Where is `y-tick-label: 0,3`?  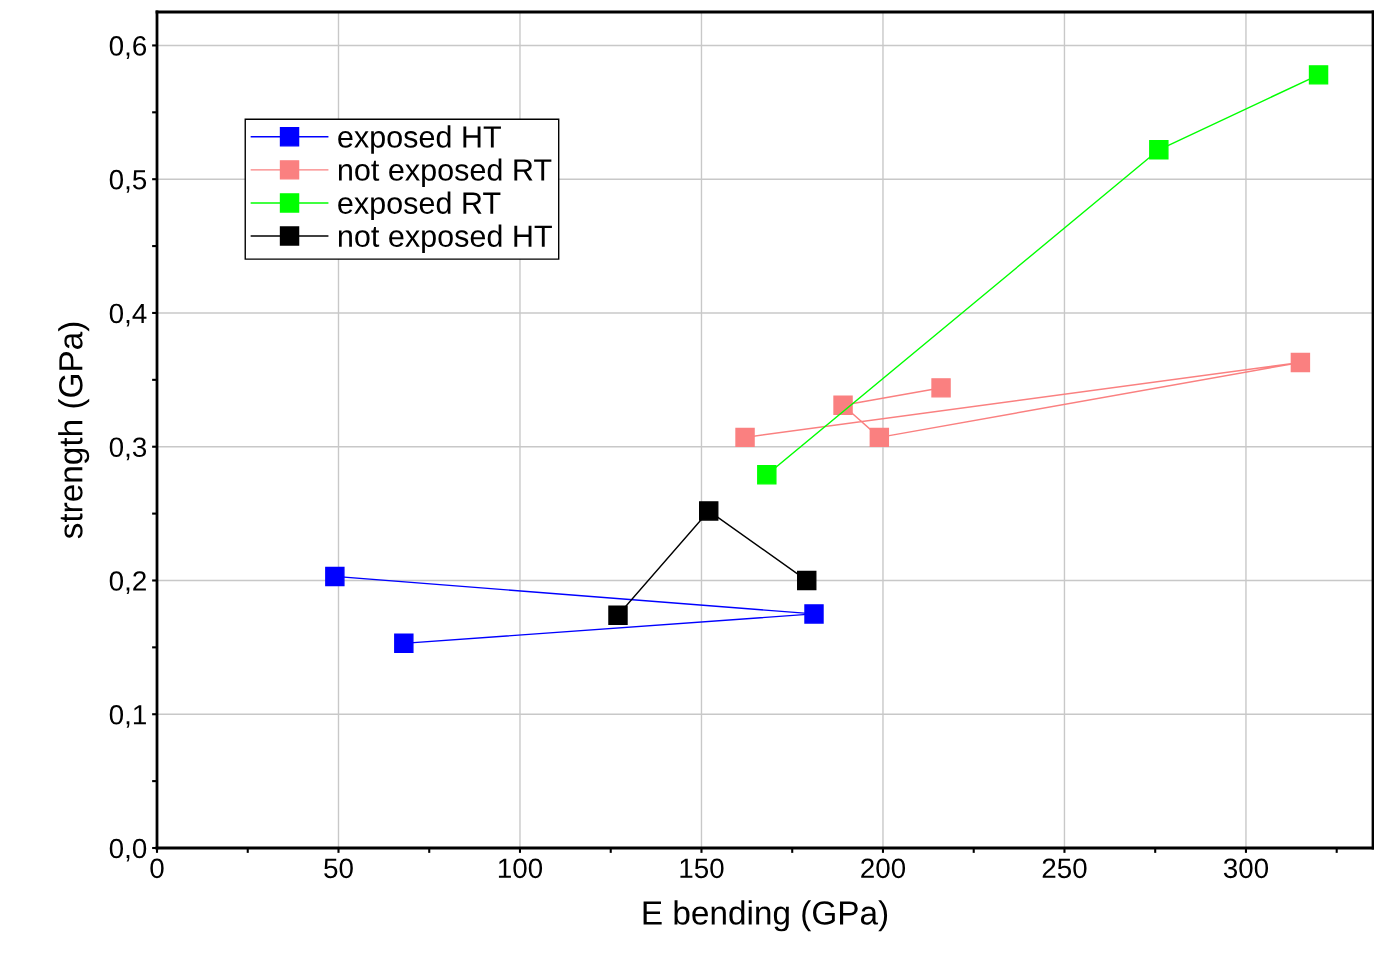 y-tick-label: 0,3 is located at coordinates (128, 449).